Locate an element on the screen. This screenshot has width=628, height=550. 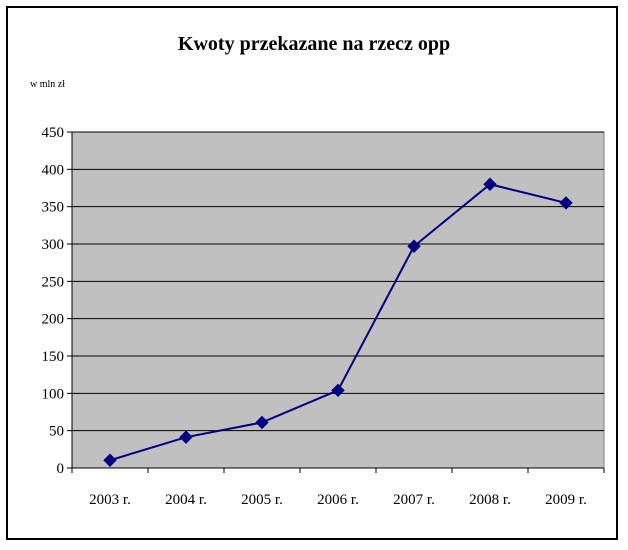
y-tick-label: 250 is located at coordinates (53, 282).